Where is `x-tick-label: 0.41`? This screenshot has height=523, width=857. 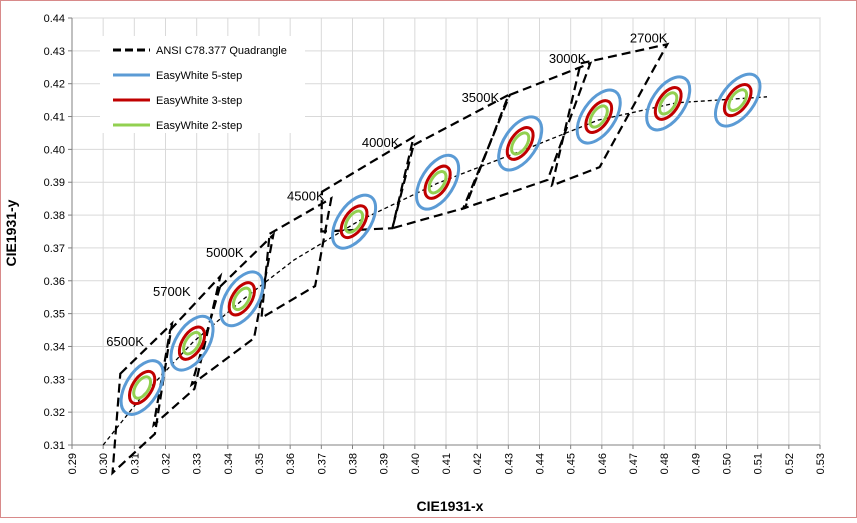 x-tick-label: 0.41 is located at coordinates (447, 463).